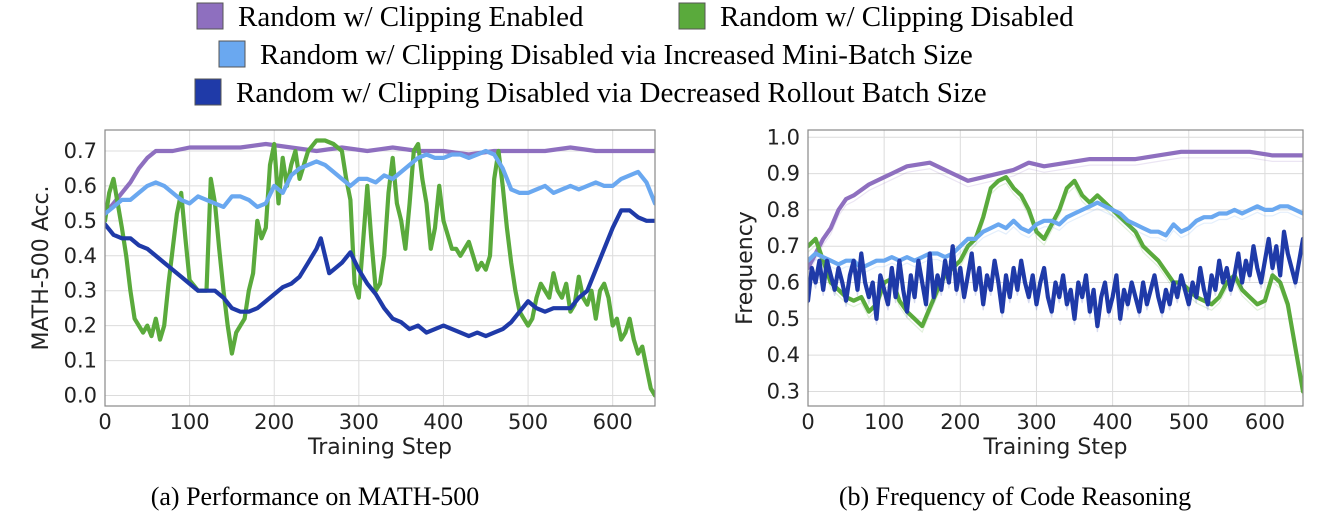  I want to click on y-axis-label: MATH-500 Acc., so click(41, 267).